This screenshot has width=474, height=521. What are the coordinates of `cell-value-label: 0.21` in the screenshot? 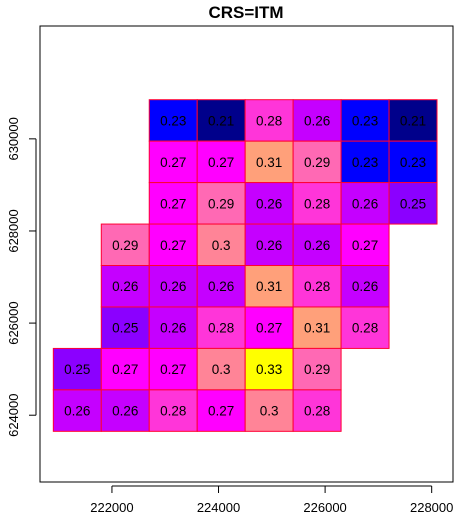 It's located at (221, 120).